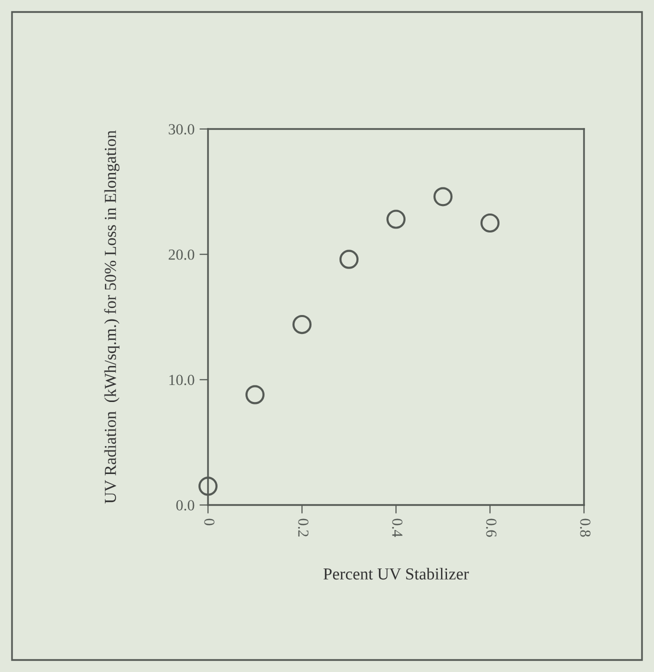 The width and height of the screenshot is (654, 672). I want to click on x-tick-label: 0.2, so click(303, 527).